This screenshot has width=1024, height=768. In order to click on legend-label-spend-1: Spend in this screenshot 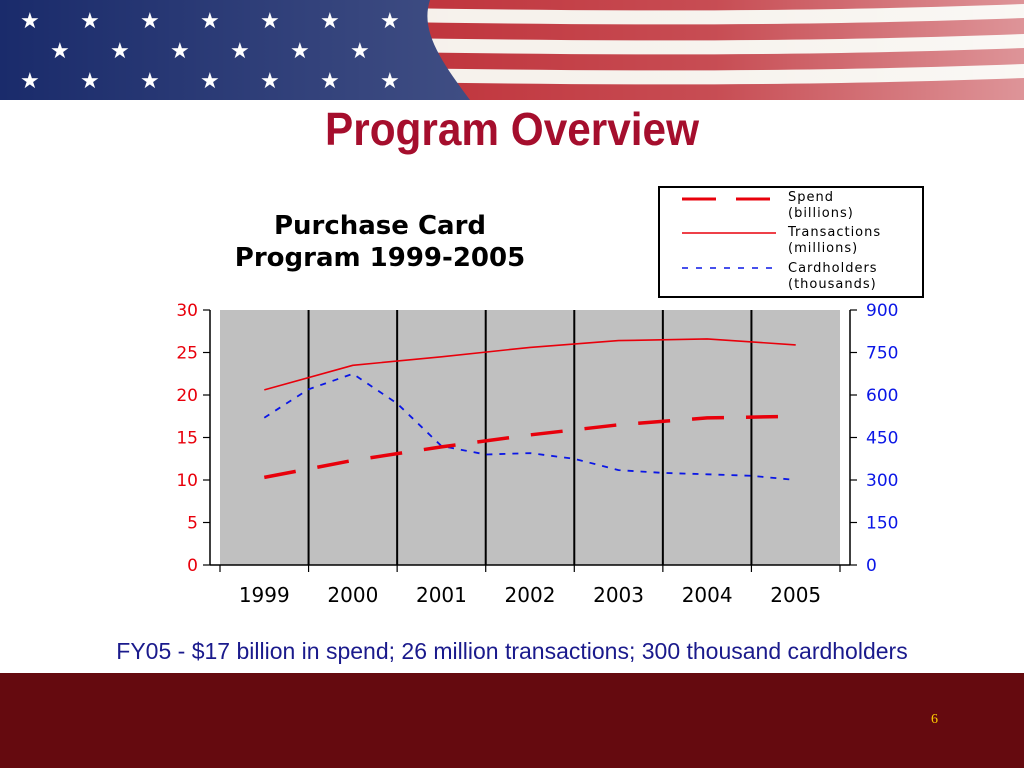, I will do `click(811, 197)`.